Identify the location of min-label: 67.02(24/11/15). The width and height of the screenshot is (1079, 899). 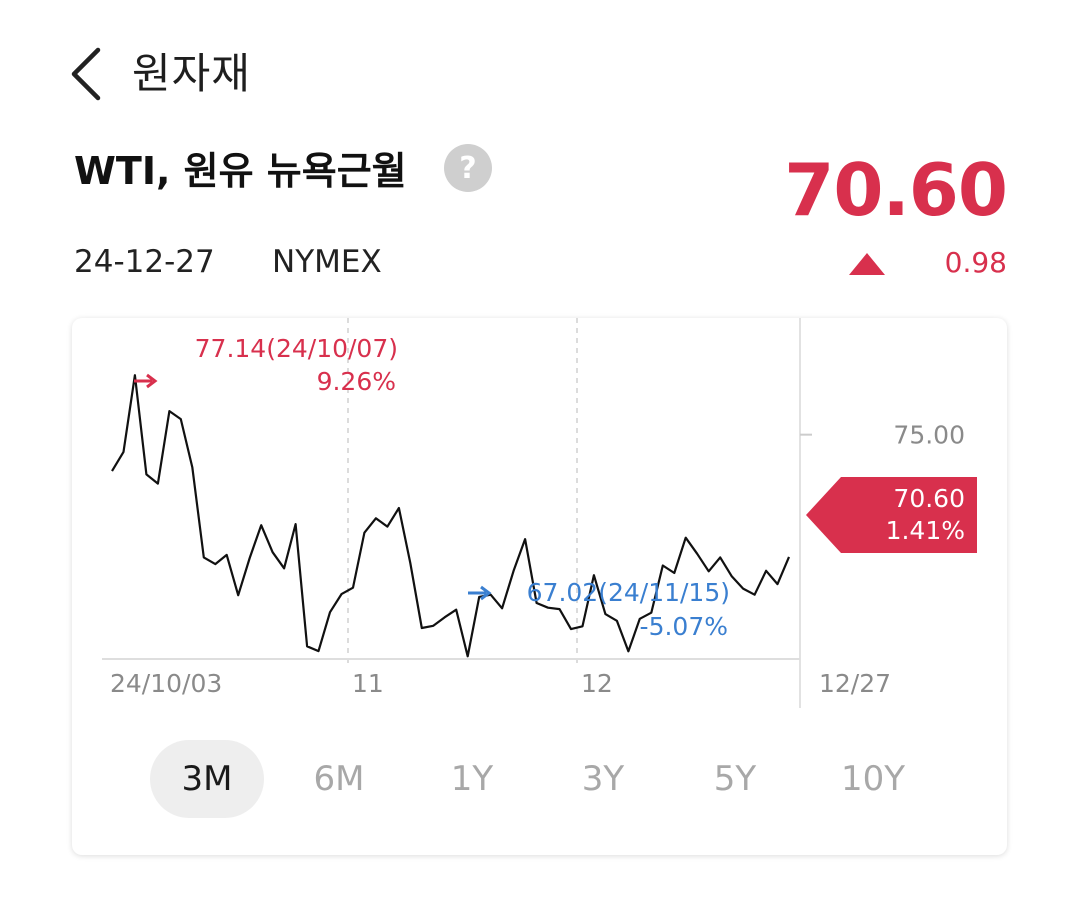
(628, 592).